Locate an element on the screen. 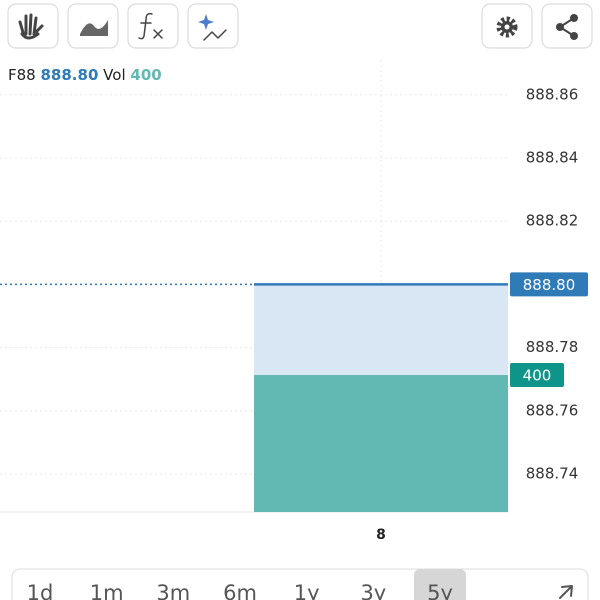  y-tick-label: 888.86 is located at coordinates (552, 94).